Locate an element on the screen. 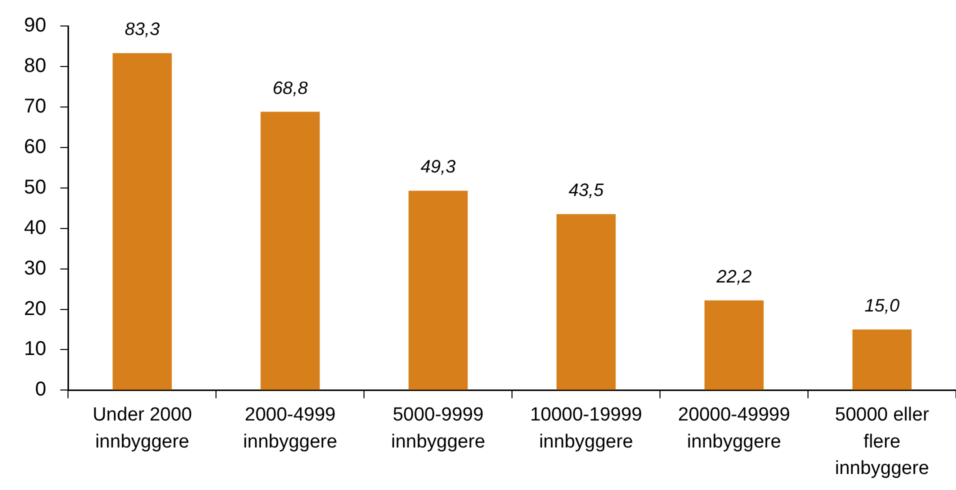 This screenshot has width=956, height=490. y-tick-label: 80 is located at coordinates (35, 65).